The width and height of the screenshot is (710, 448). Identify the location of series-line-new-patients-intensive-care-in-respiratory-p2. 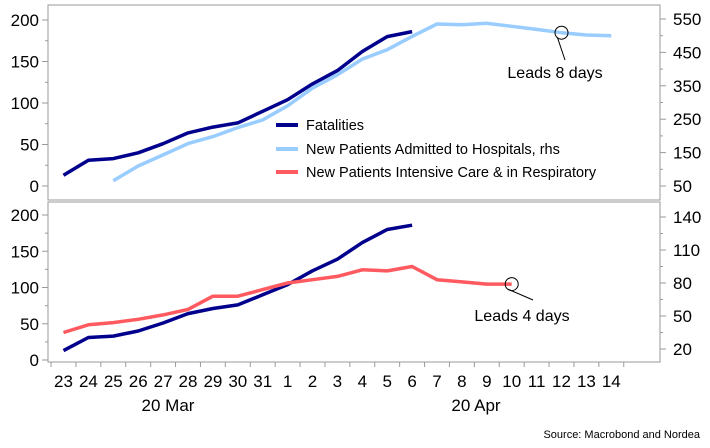
(287, 299).